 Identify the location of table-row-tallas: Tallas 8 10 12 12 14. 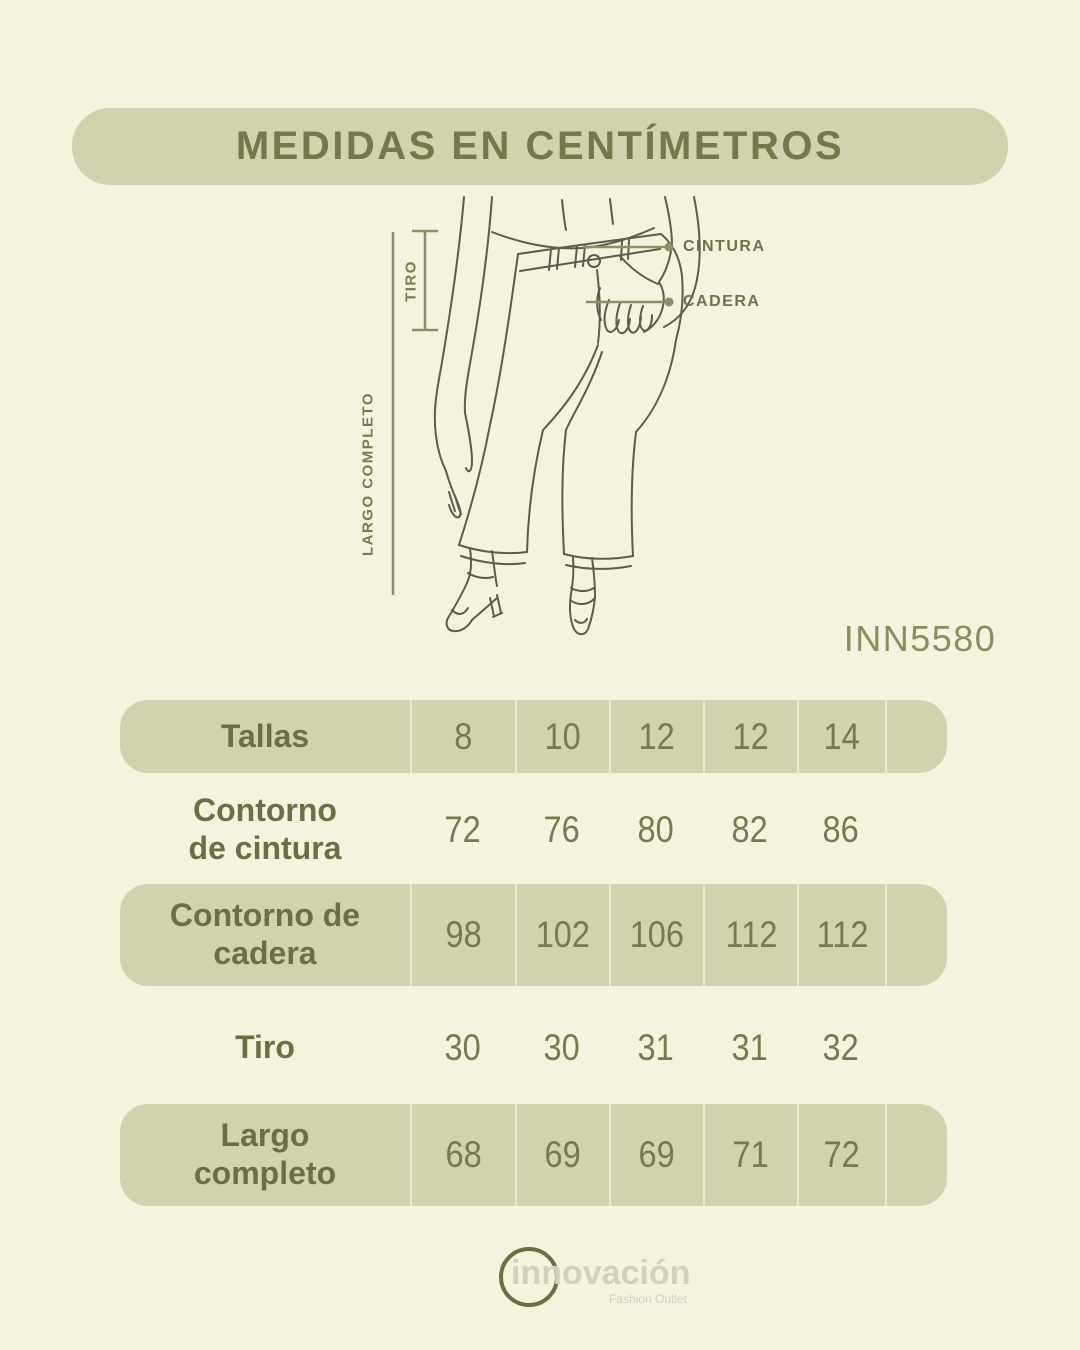
(533, 736).